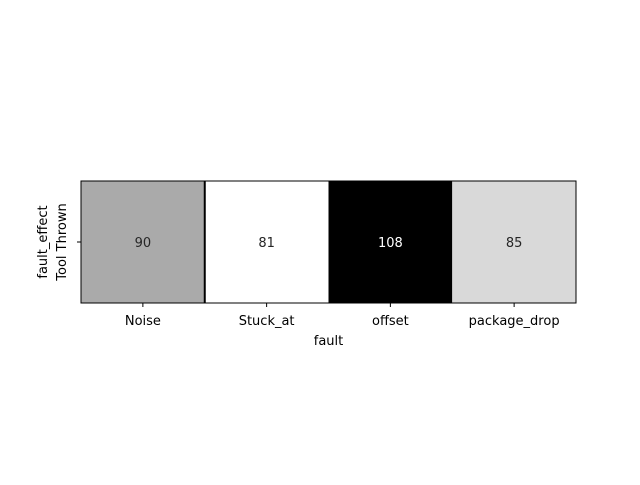 Image resolution: width=640 pixels, height=485 pixels. What do you see at coordinates (329, 341) in the screenshot?
I see `x-axis-label: fault` at bounding box center [329, 341].